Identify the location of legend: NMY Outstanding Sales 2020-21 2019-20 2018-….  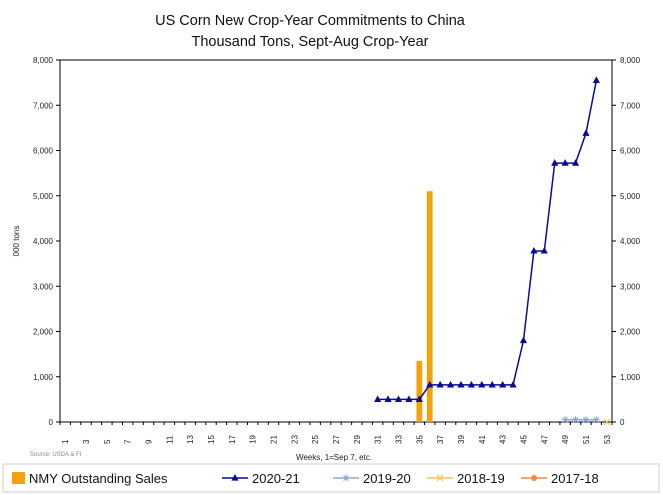
(305, 478).